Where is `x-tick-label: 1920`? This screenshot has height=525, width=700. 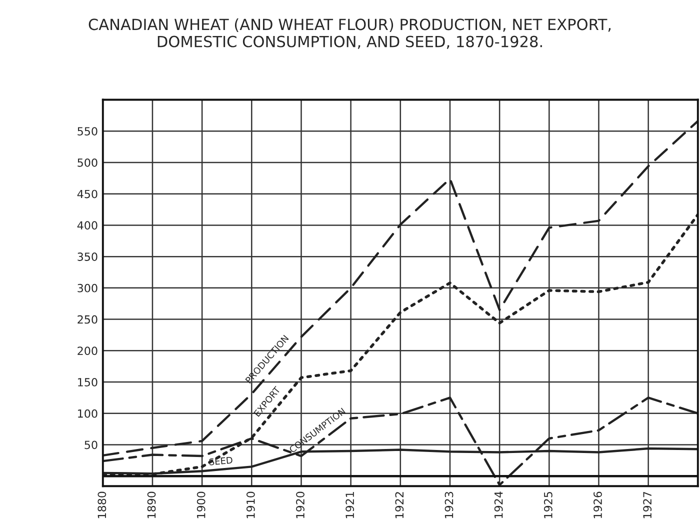 x-tick-label: 1920 is located at coordinates (300, 505).